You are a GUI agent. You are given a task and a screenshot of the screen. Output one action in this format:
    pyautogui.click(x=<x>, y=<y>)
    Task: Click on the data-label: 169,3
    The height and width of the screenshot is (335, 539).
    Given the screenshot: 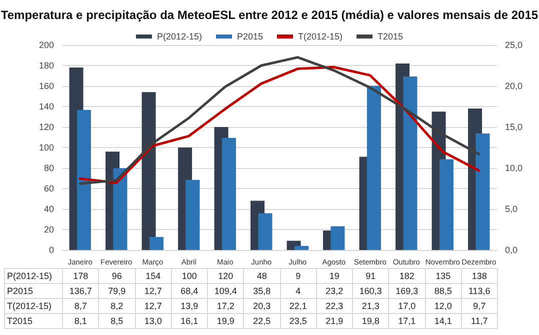 What is the action you would take?
    pyautogui.click(x=406, y=291)
    